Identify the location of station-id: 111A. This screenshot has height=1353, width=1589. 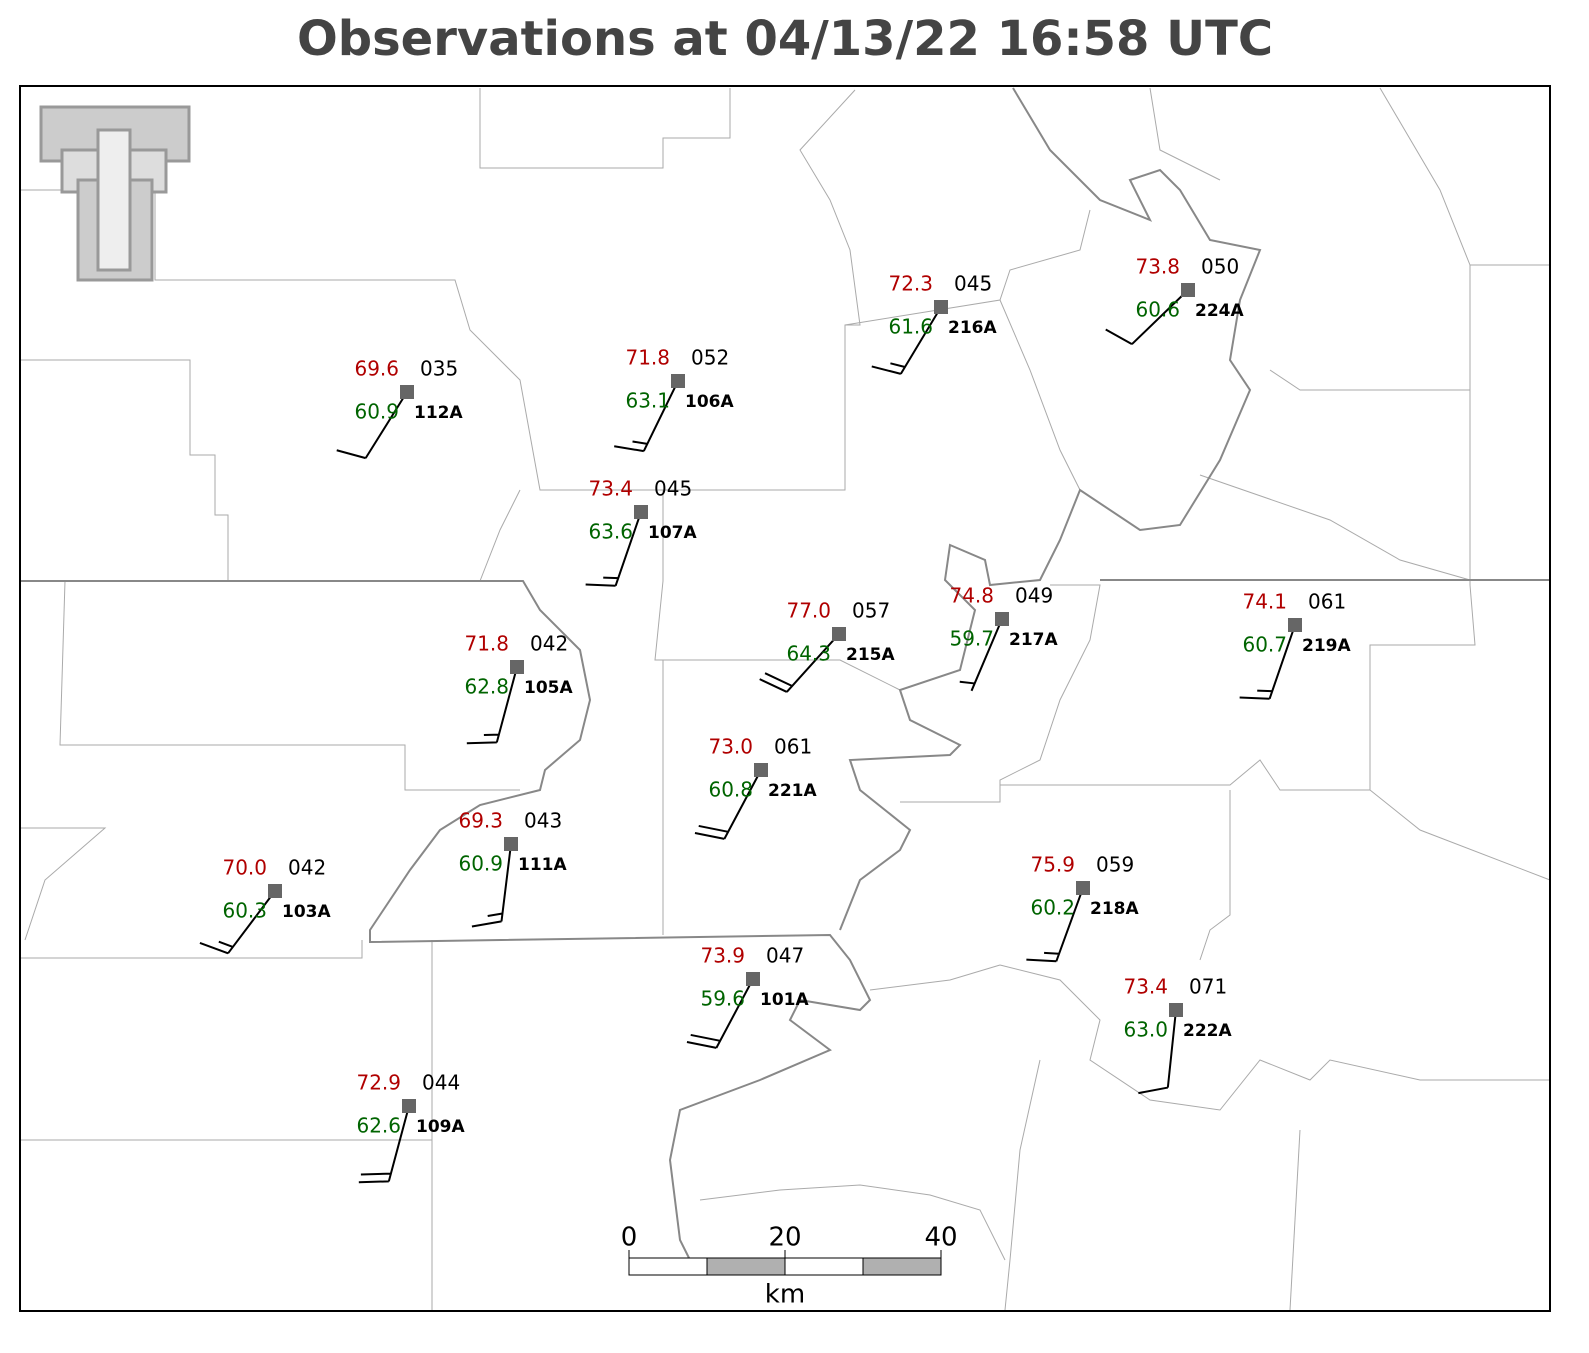
(542, 865).